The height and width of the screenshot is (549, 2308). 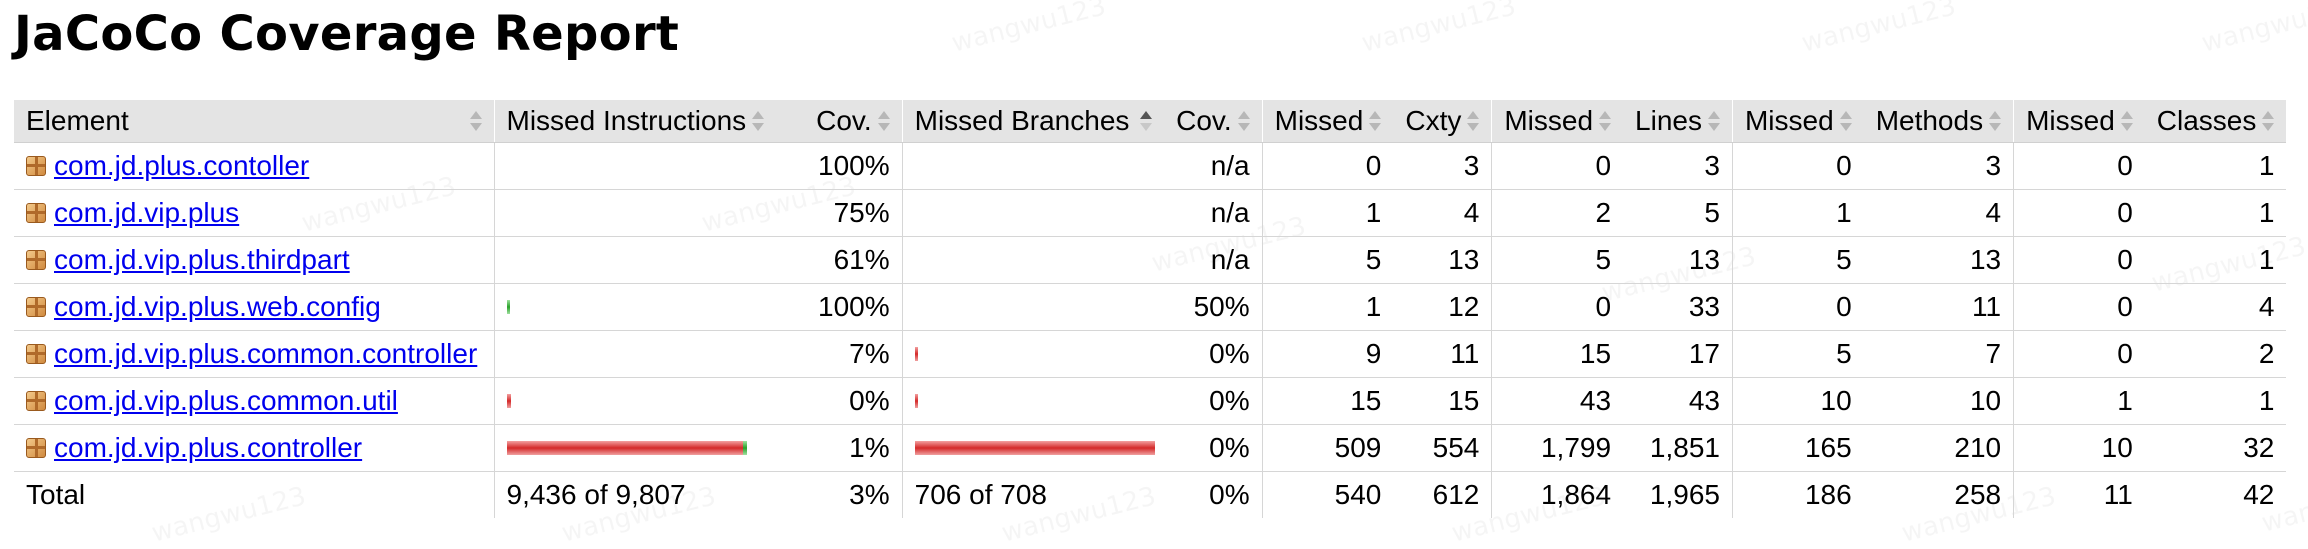 What do you see at coordinates (2079, 448) in the screenshot?
I see `missed-classes: 10` at bounding box center [2079, 448].